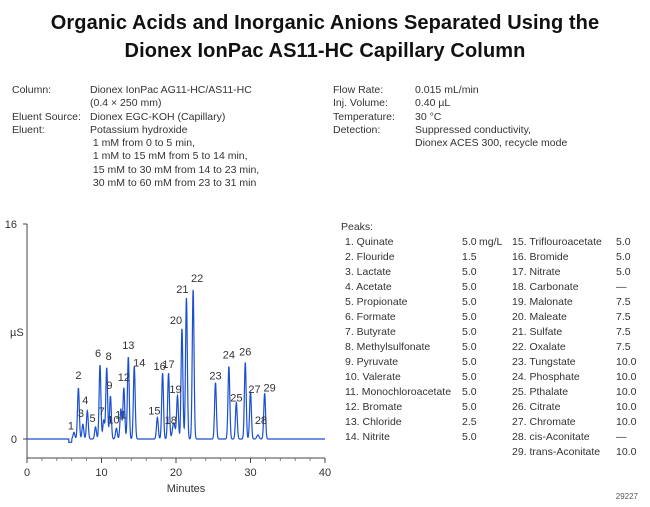 The width and height of the screenshot is (650, 507). Describe the element at coordinates (540, 257) in the screenshot. I see `peak-name: 16. Bromide` at that location.